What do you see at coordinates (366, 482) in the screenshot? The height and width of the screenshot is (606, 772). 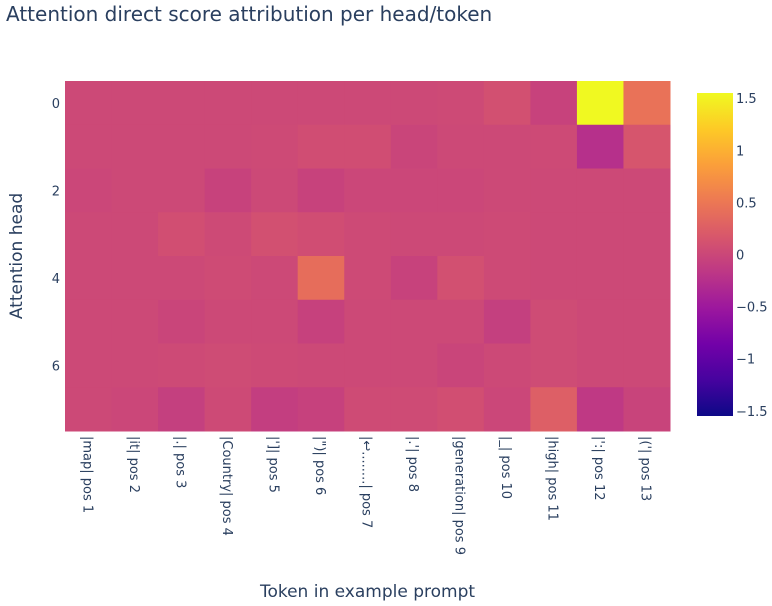 I see `x-tick-label: |↩........| pos 7` at bounding box center [366, 482].